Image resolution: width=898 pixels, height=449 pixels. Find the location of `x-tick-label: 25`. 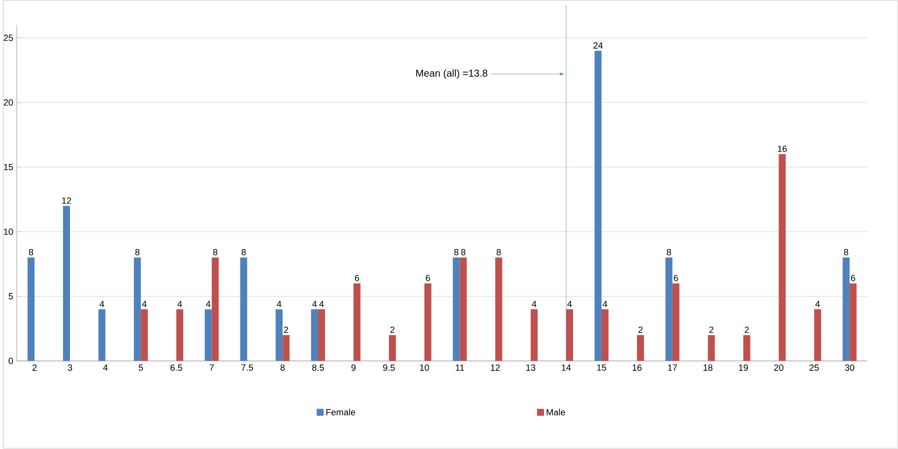

x-tick-label: 25 is located at coordinates (814, 367).